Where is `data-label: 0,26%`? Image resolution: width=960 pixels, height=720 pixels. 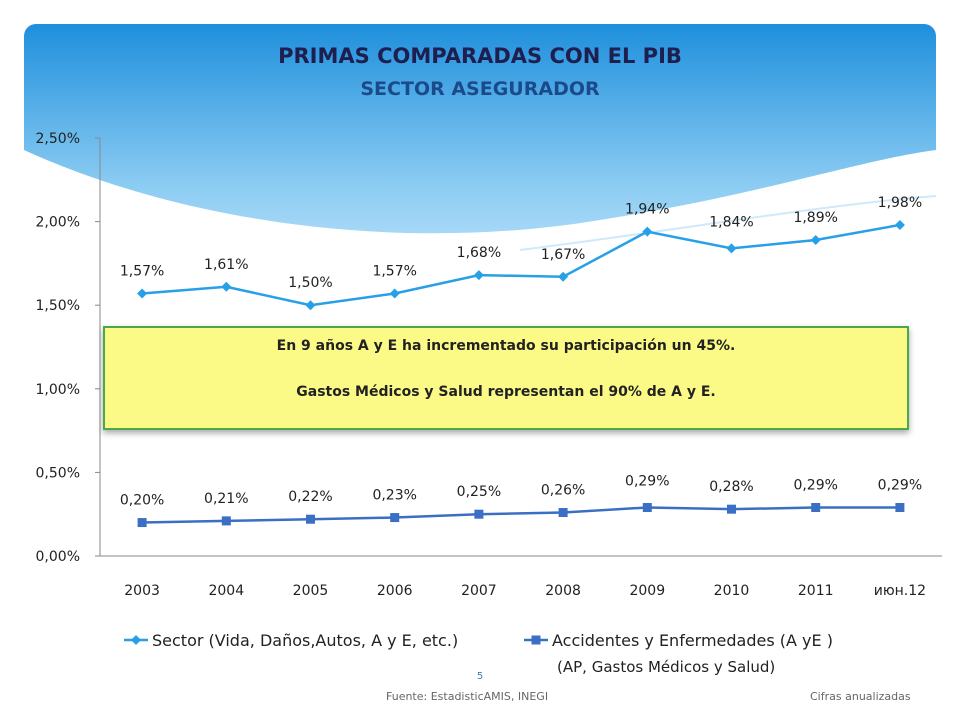 data-label: 0,26% is located at coordinates (563, 491).